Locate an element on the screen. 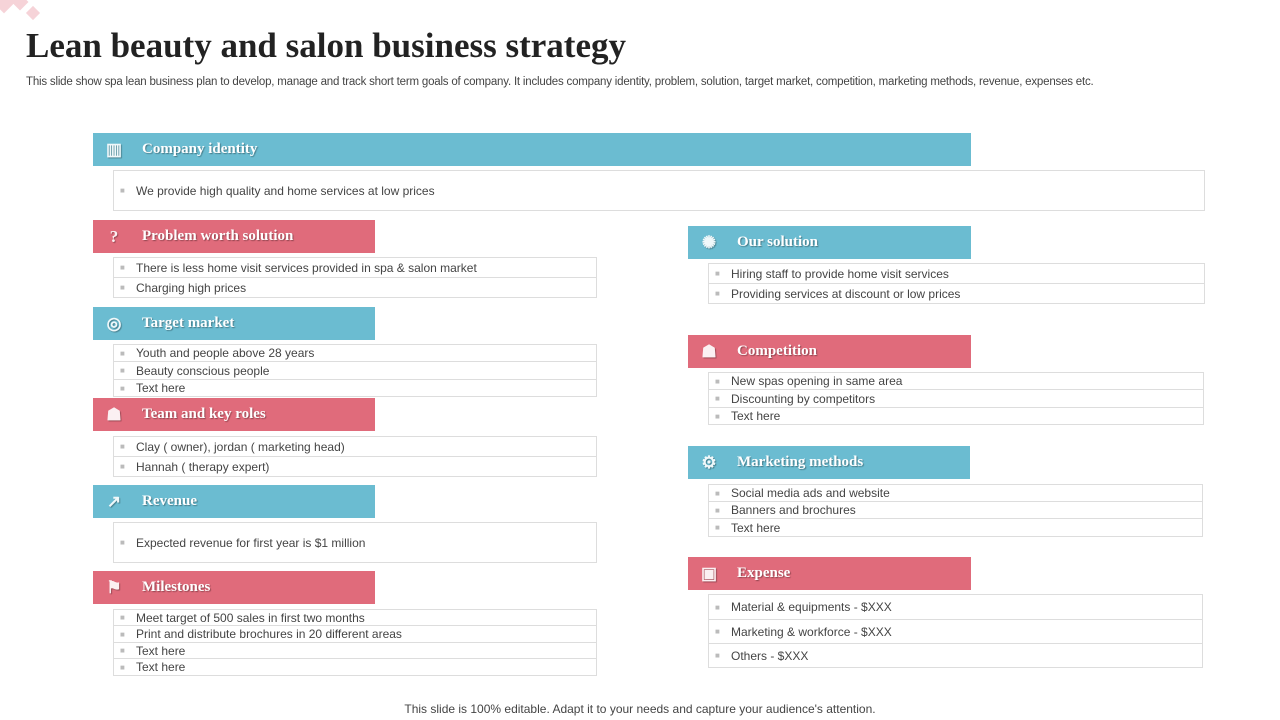 The width and height of the screenshot is (1280, 720). list-item: ■ Youth and people above 28 years is located at coordinates (355, 353).